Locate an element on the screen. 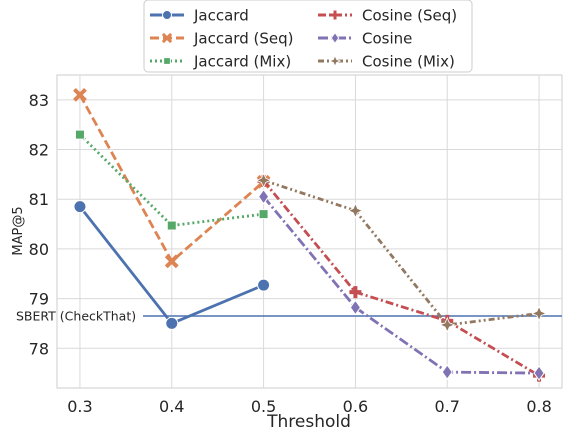 This screenshot has height=432, width=563. series-jaccard is located at coordinates (172, 265).